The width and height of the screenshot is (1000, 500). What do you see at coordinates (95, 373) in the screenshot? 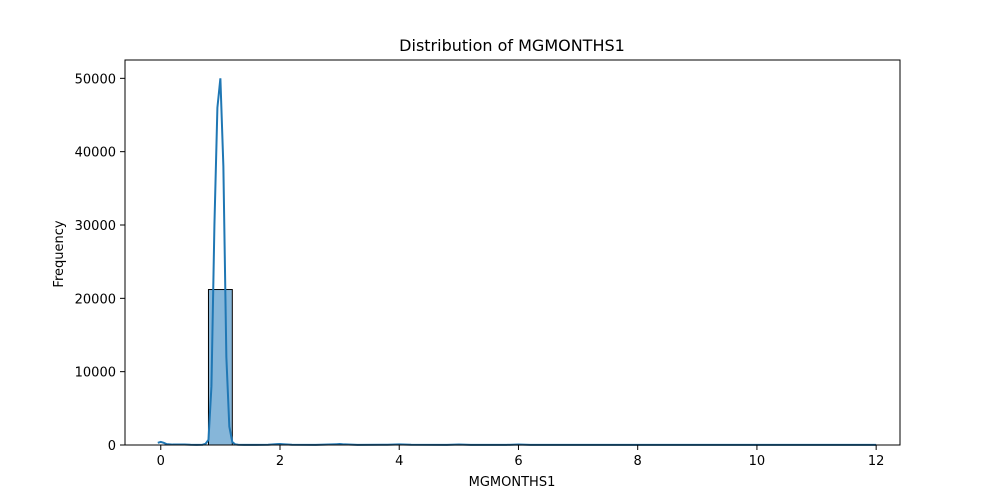
I see `y-tick-label: 10000` at bounding box center [95, 373].